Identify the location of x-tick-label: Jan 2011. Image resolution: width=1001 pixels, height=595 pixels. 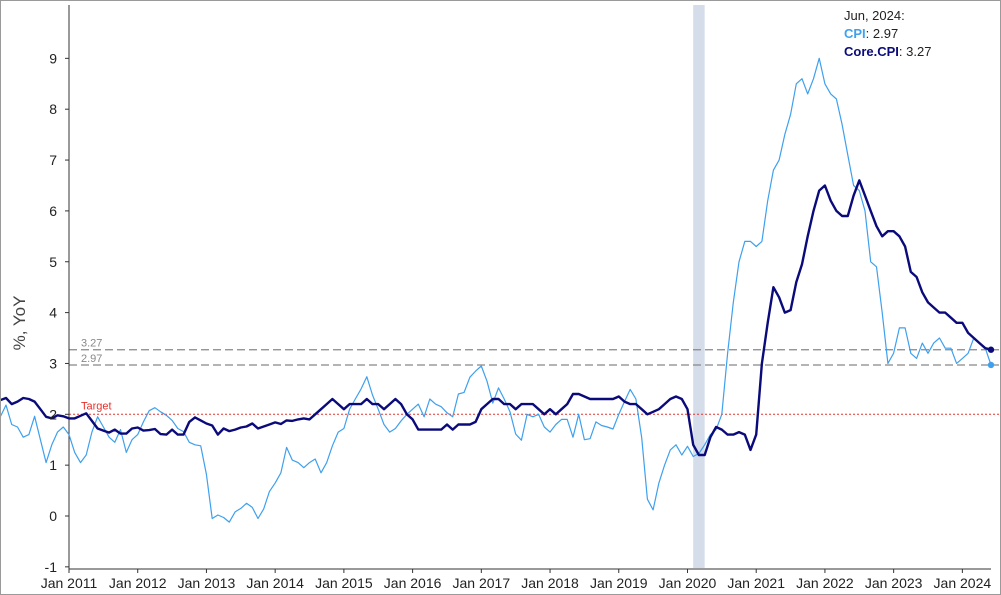
(69, 583).